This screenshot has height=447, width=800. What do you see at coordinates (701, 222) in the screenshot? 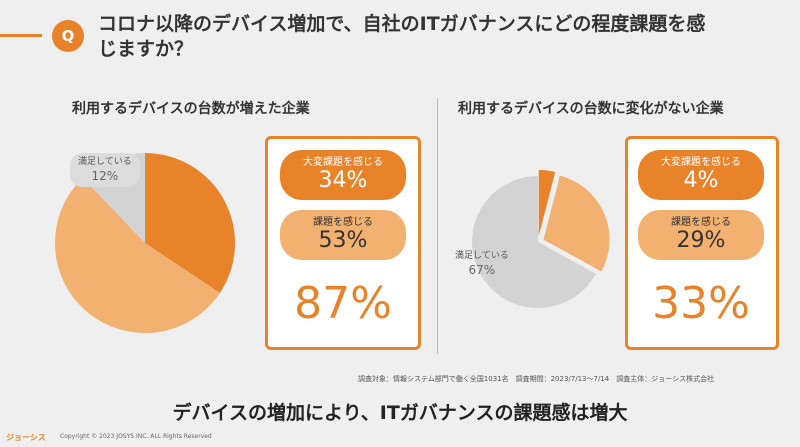
I see `right-issue-label: 課題を感じる` at bounding box center [701, 222].